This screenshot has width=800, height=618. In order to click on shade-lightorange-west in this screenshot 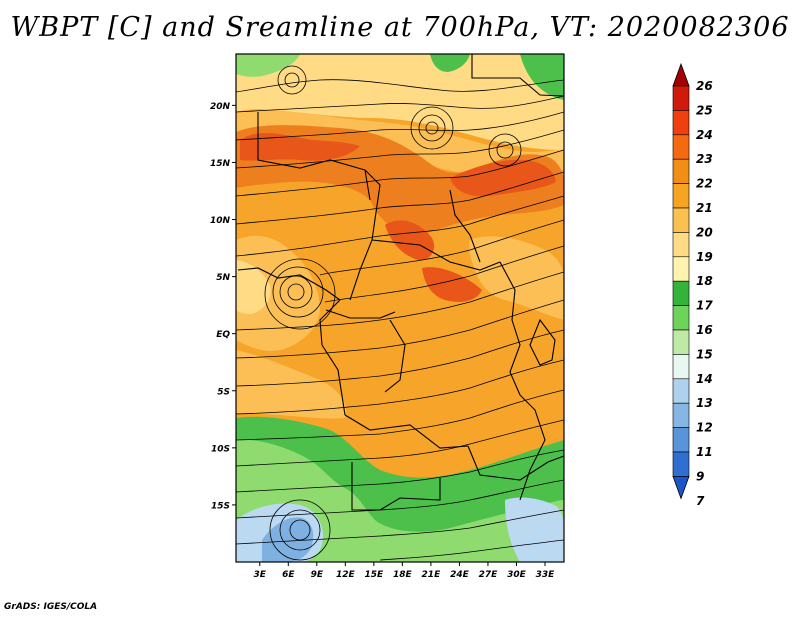, I will do `click(278, 293)`.